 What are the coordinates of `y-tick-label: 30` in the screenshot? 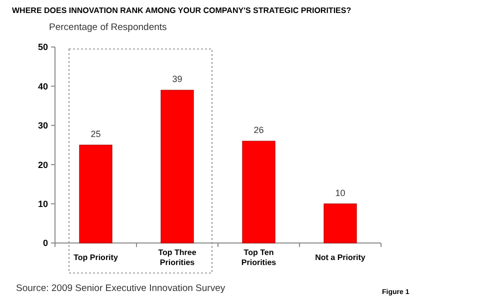 It's located at (43, 125).